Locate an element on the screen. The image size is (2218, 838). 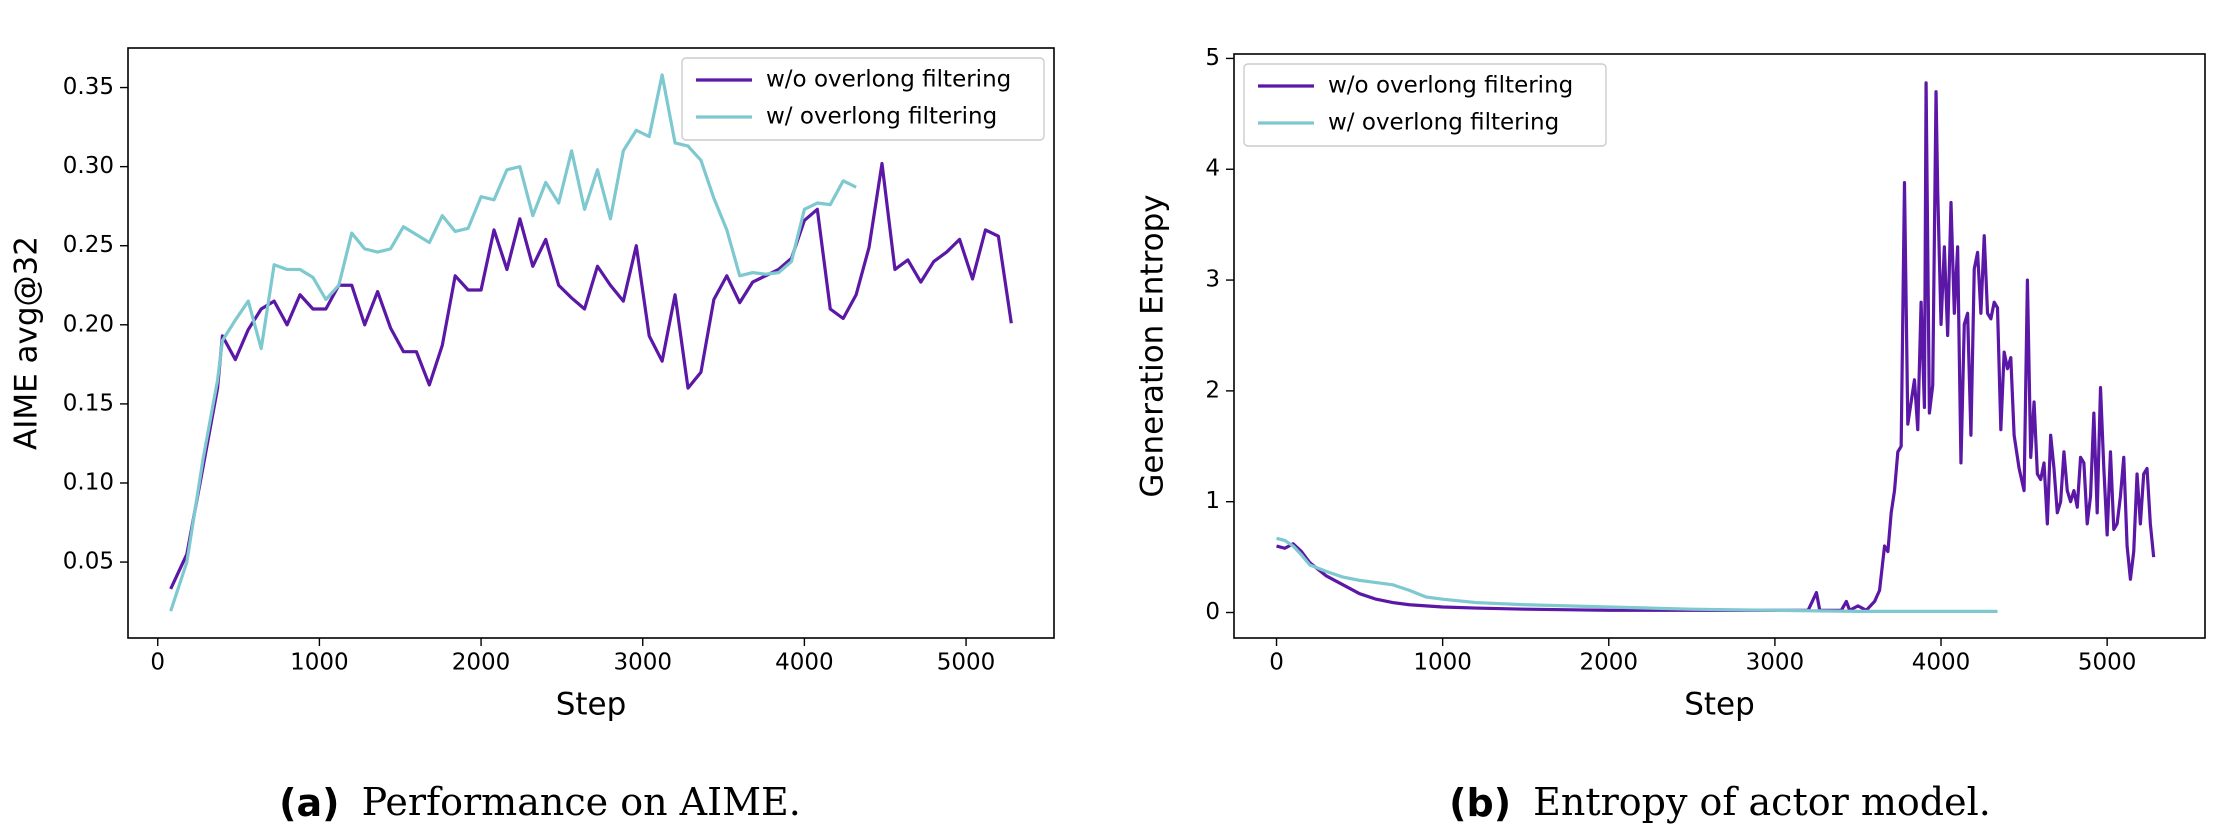
y-axis-label: Generation Entropy is located at coordinates (1153, 345).